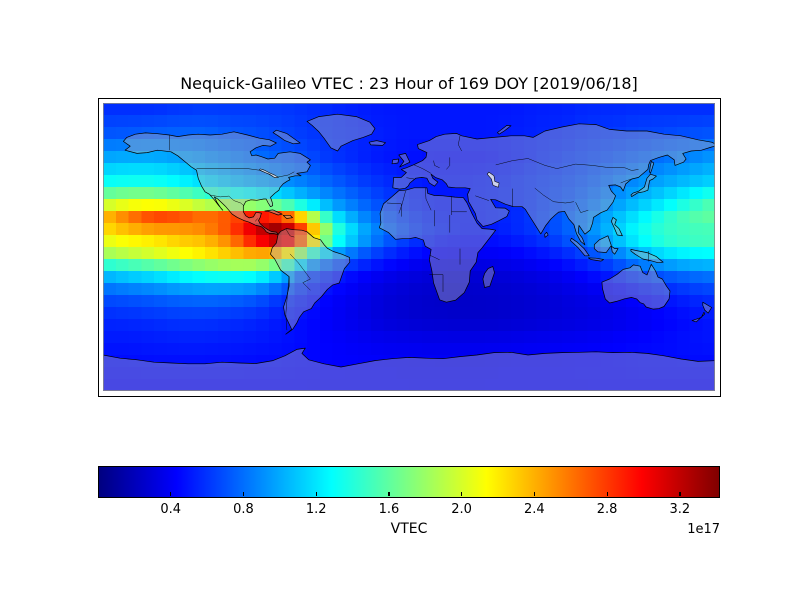  What do you see at coordinates (534, 509) in the screenshot?
I see `colorbar-tick-label: 2.4` at bounding box center [534, 509].